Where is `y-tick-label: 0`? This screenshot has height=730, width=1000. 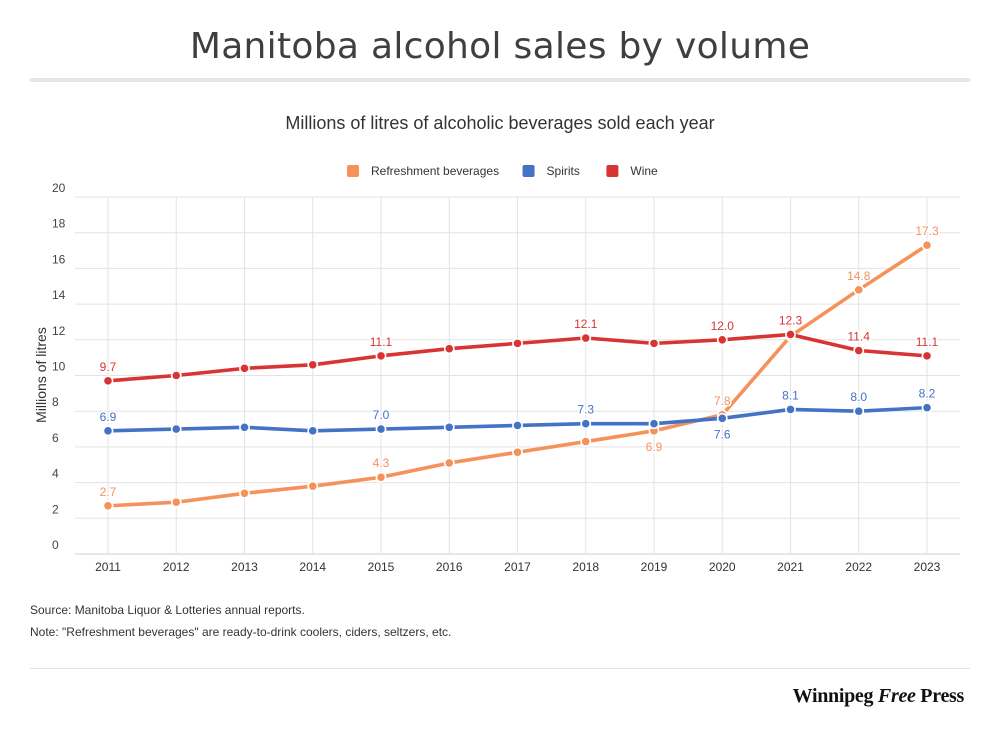
y-tick-label: 0 is located at coordinates (55, 545).